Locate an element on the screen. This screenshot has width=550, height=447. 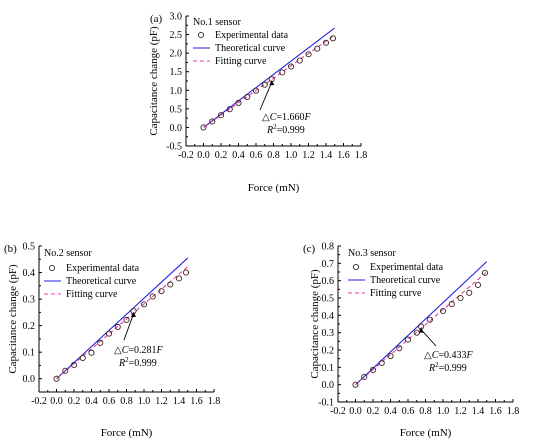
legend-marker-experimental is located at coordinates (356, 267).